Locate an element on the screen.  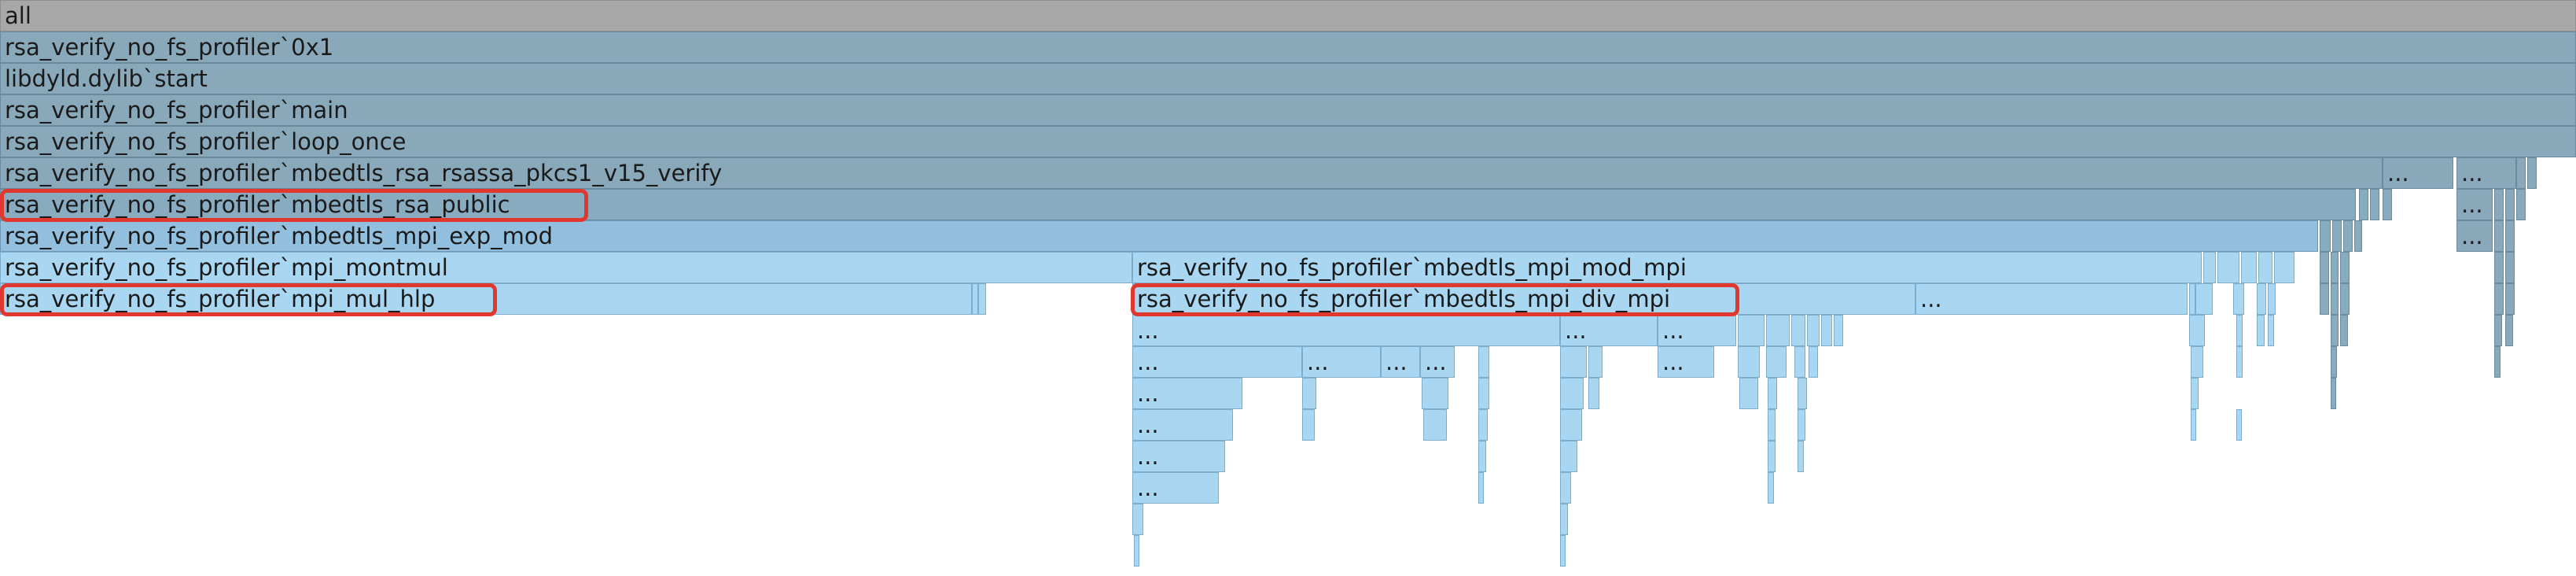
frame-montmul: rsa_verify_no_fs_profiler`mpi_montmul is located at coordinates (566, 267).